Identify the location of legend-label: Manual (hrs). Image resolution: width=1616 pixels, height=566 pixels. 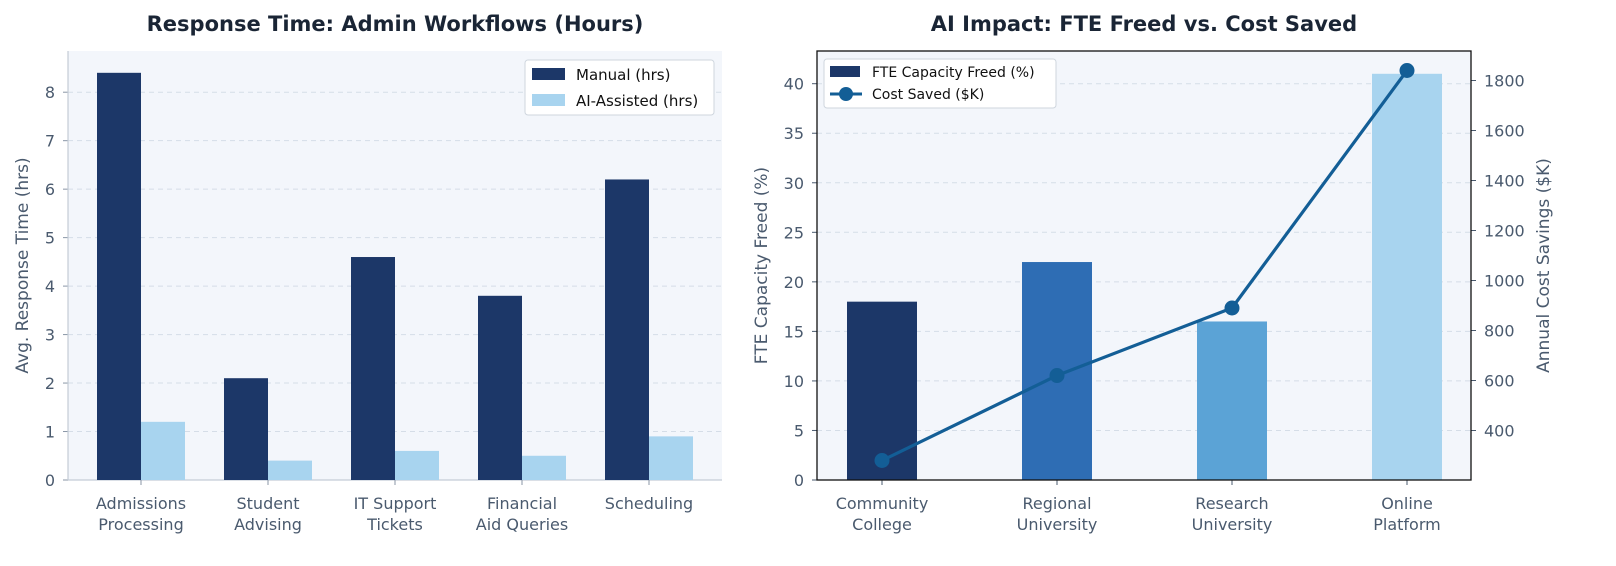
(623, 75).